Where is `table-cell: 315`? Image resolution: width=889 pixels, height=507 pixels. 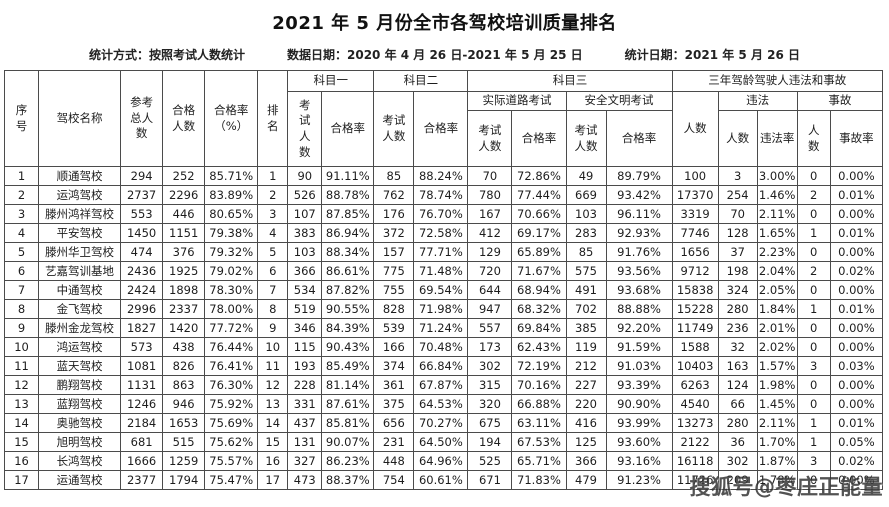
table-cell: 315 is located at coordinates (490, 385).